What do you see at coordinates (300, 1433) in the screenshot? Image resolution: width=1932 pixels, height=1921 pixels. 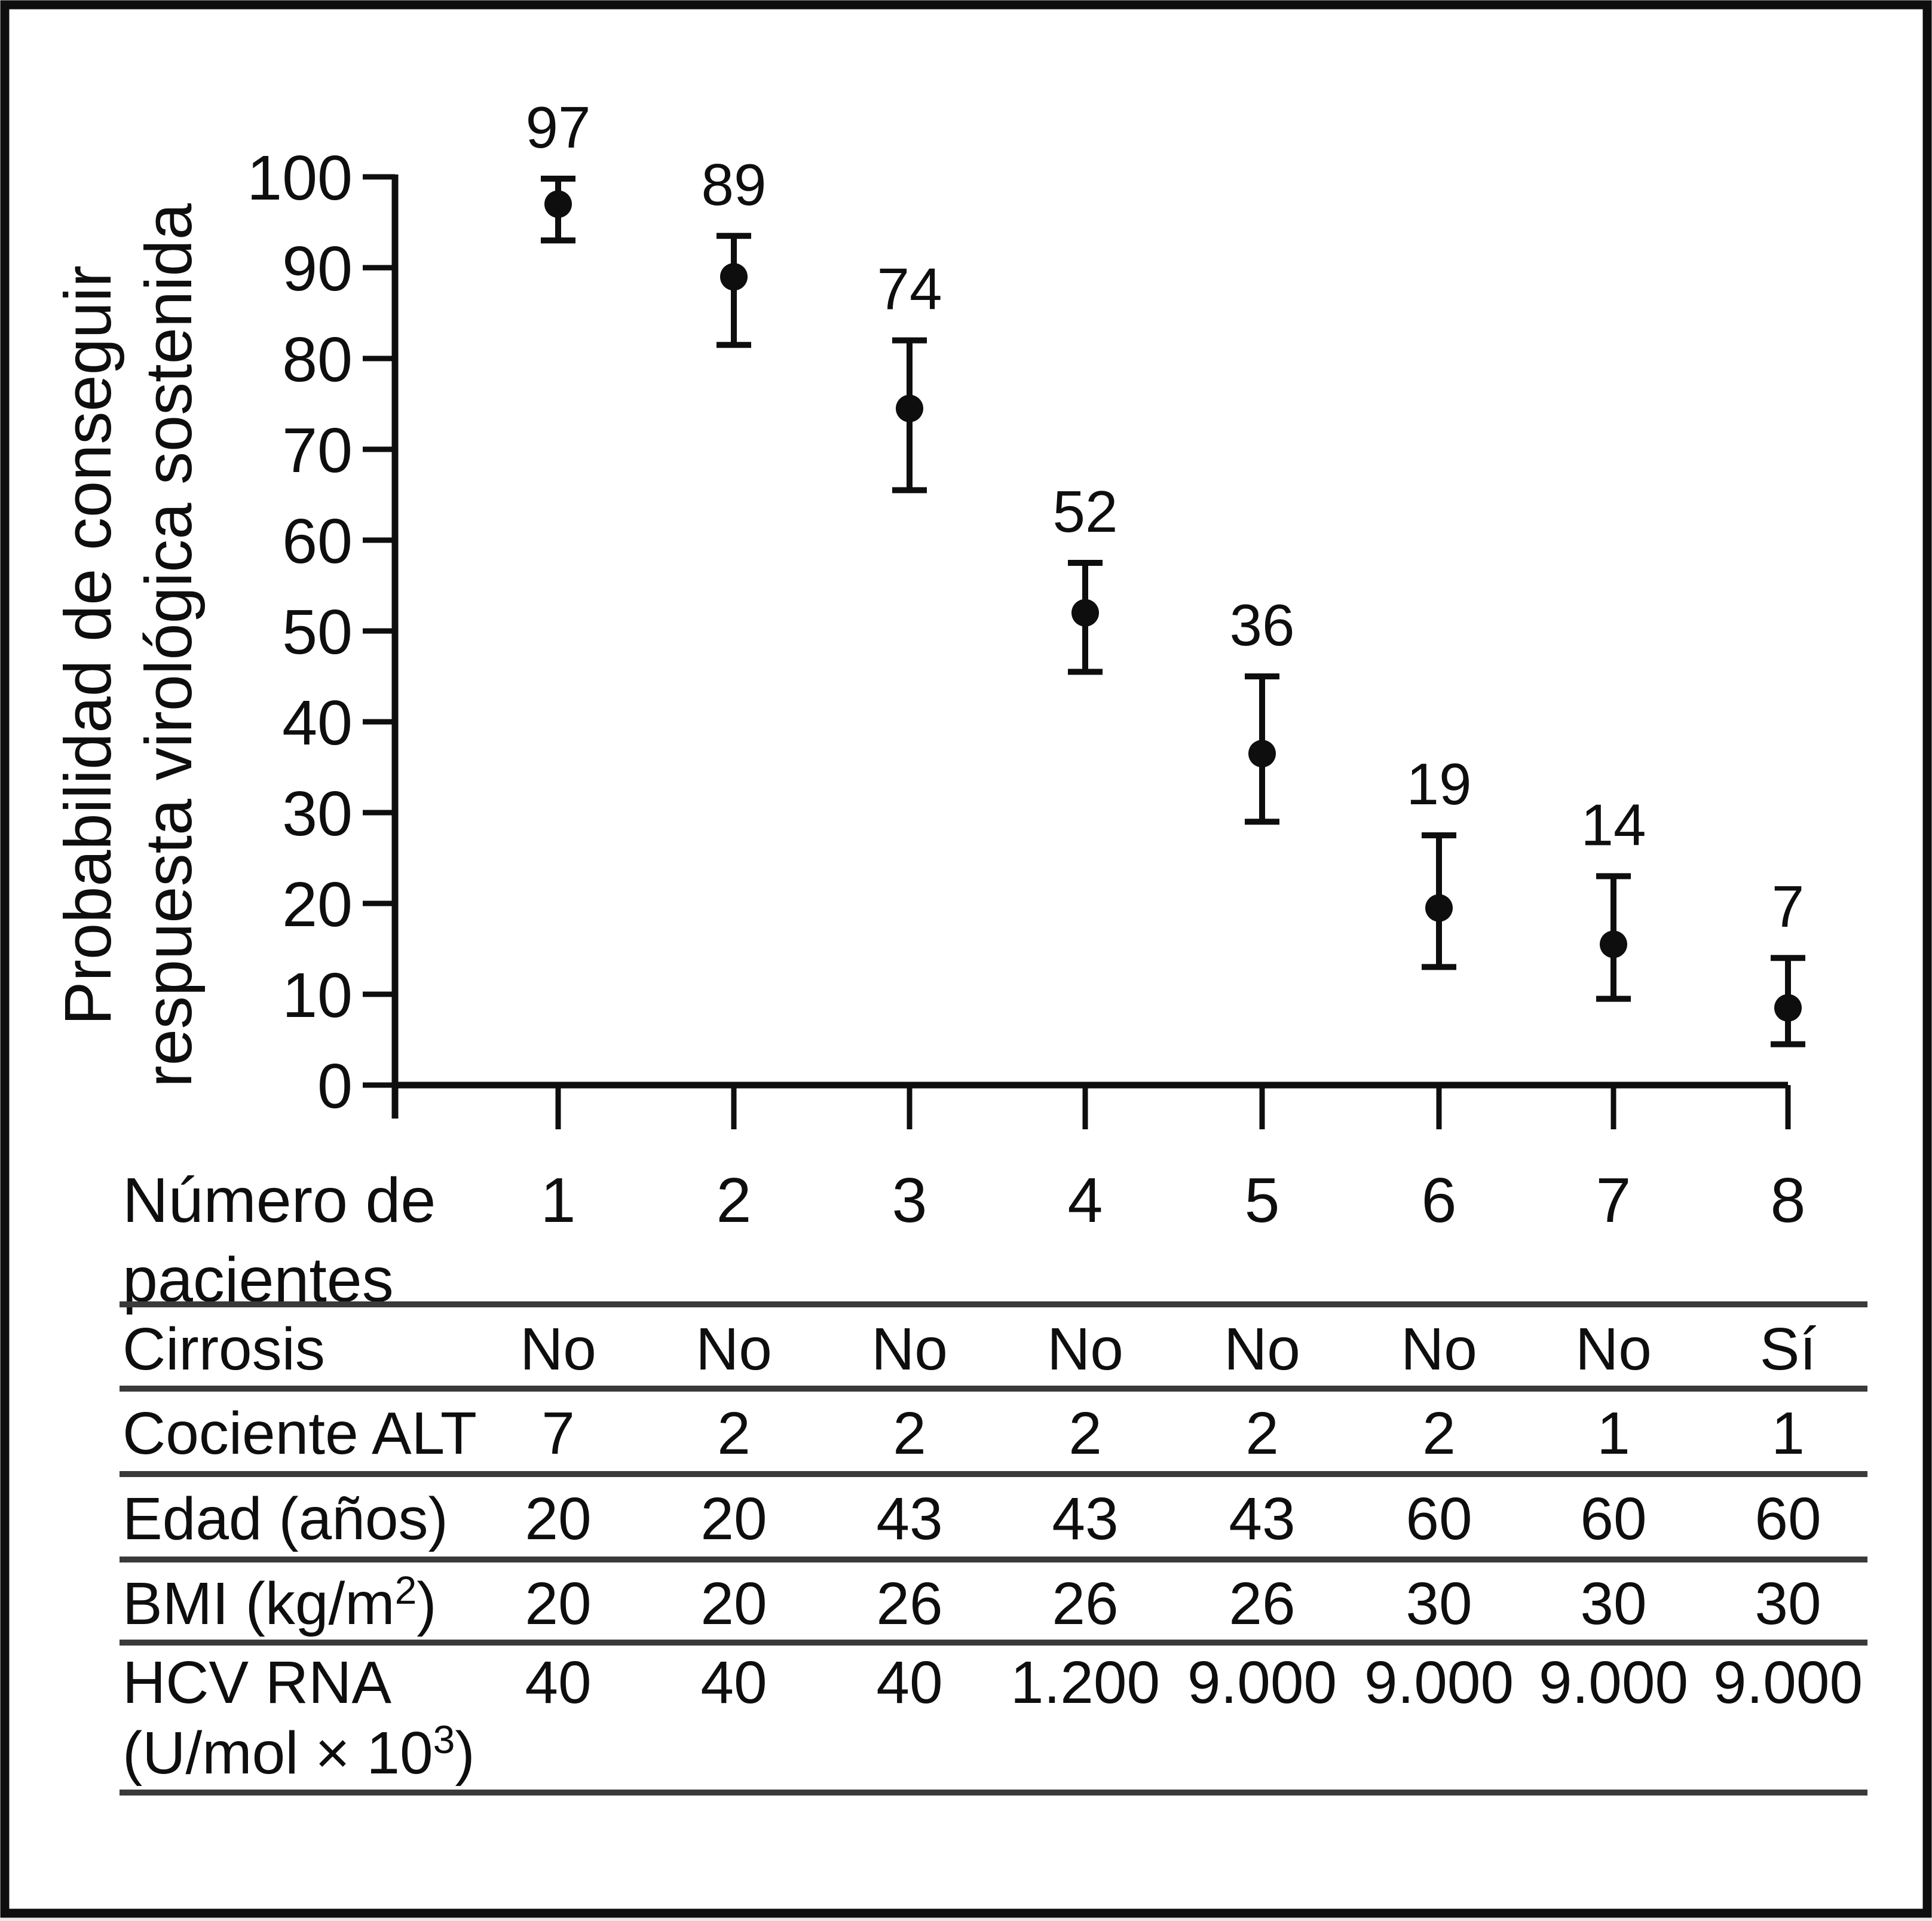 I see `table-row-label: Cociente ALT` at bounding box center [300, 1433].